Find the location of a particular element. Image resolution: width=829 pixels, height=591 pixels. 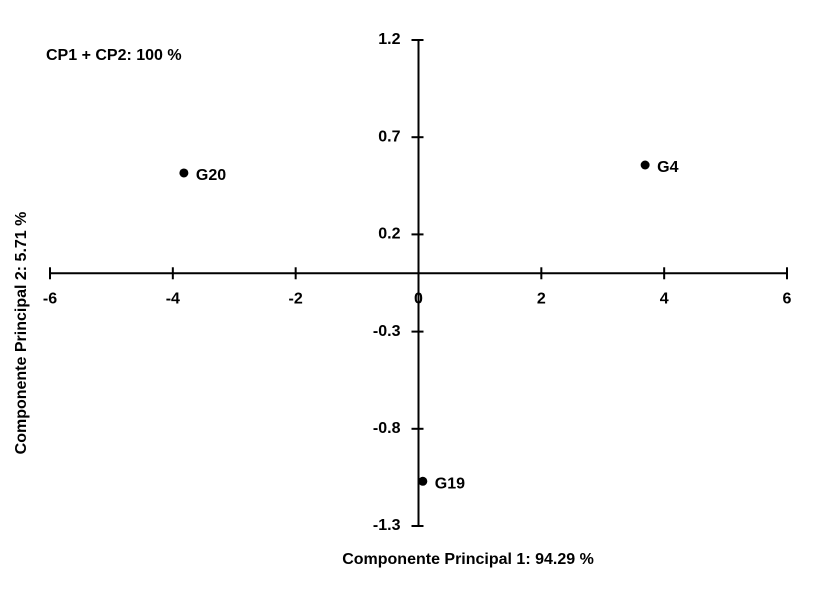

y-tick-label: 1.2 is located at coordinates (389, 39).